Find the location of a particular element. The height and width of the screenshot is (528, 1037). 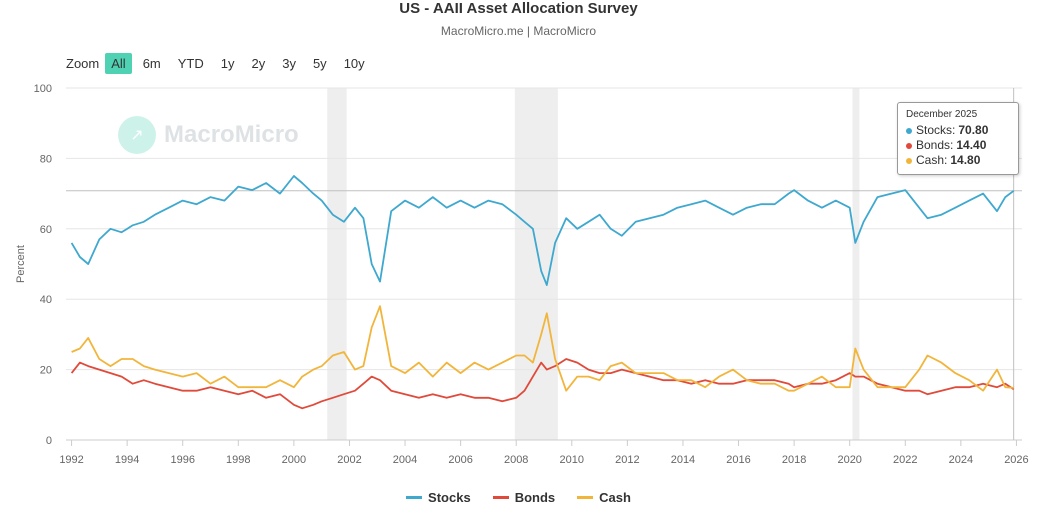

y-tick-label: 20 is located at coordinates (46, 371).